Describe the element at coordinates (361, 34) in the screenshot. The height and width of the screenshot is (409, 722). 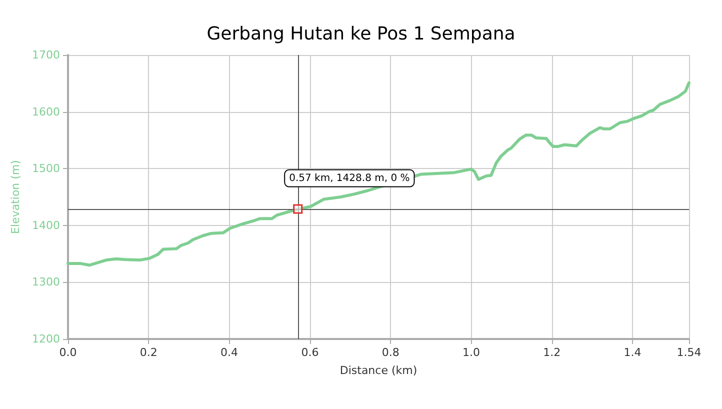
I see `chart-title: Gerbang Hutan ke Pos 1 Sempana` at that location.